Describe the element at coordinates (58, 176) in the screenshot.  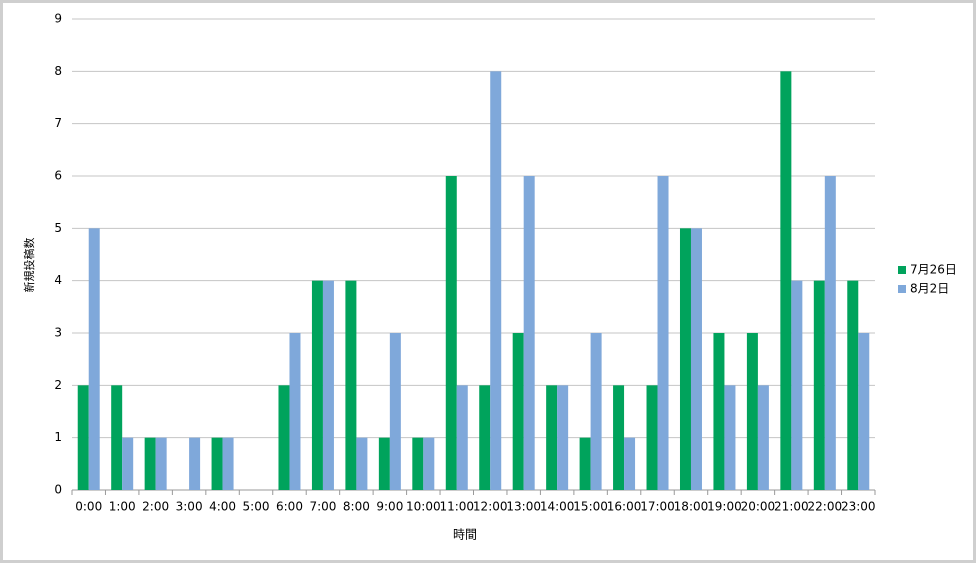
I see `y-tick-label: 6` at that location.